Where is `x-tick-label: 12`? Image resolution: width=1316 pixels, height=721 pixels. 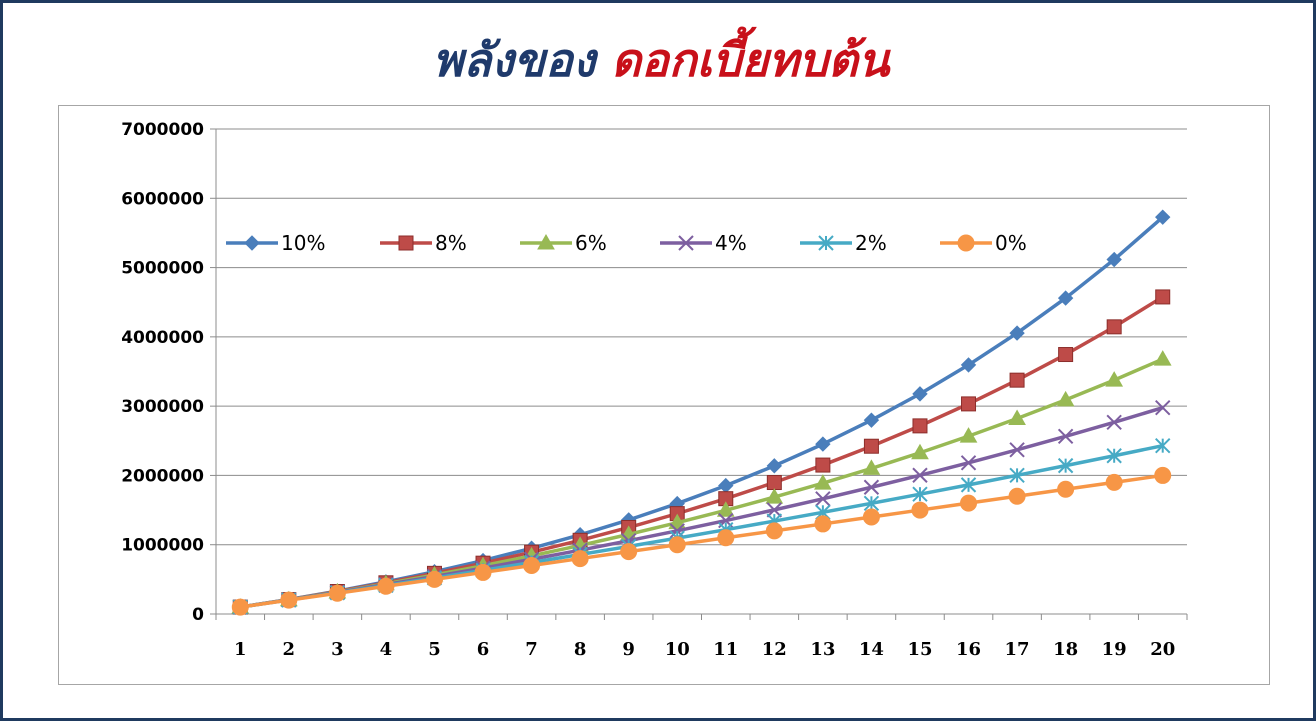
x-tick-label: 12 is located at coordinates (774, 649).